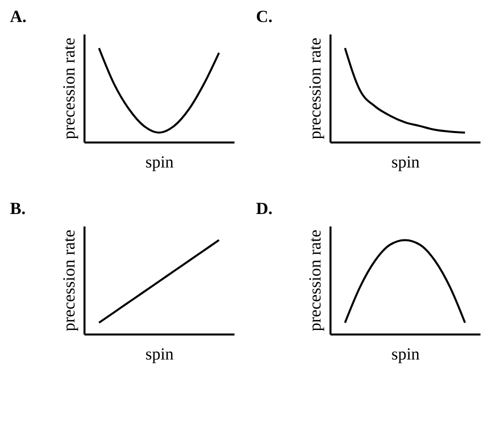 The width and height of the screenshot is (497, 429). I want to click on chart-title: D., so click(264, 208).